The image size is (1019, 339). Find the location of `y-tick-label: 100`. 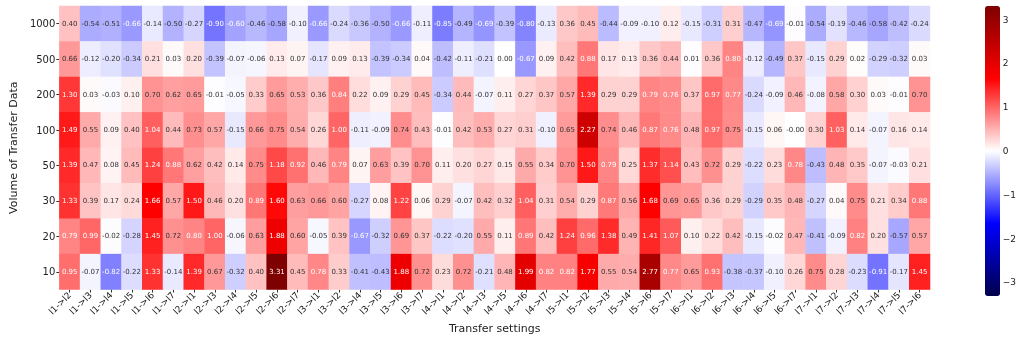

y-tick-label: 100 is located at coordinates (46, 130).